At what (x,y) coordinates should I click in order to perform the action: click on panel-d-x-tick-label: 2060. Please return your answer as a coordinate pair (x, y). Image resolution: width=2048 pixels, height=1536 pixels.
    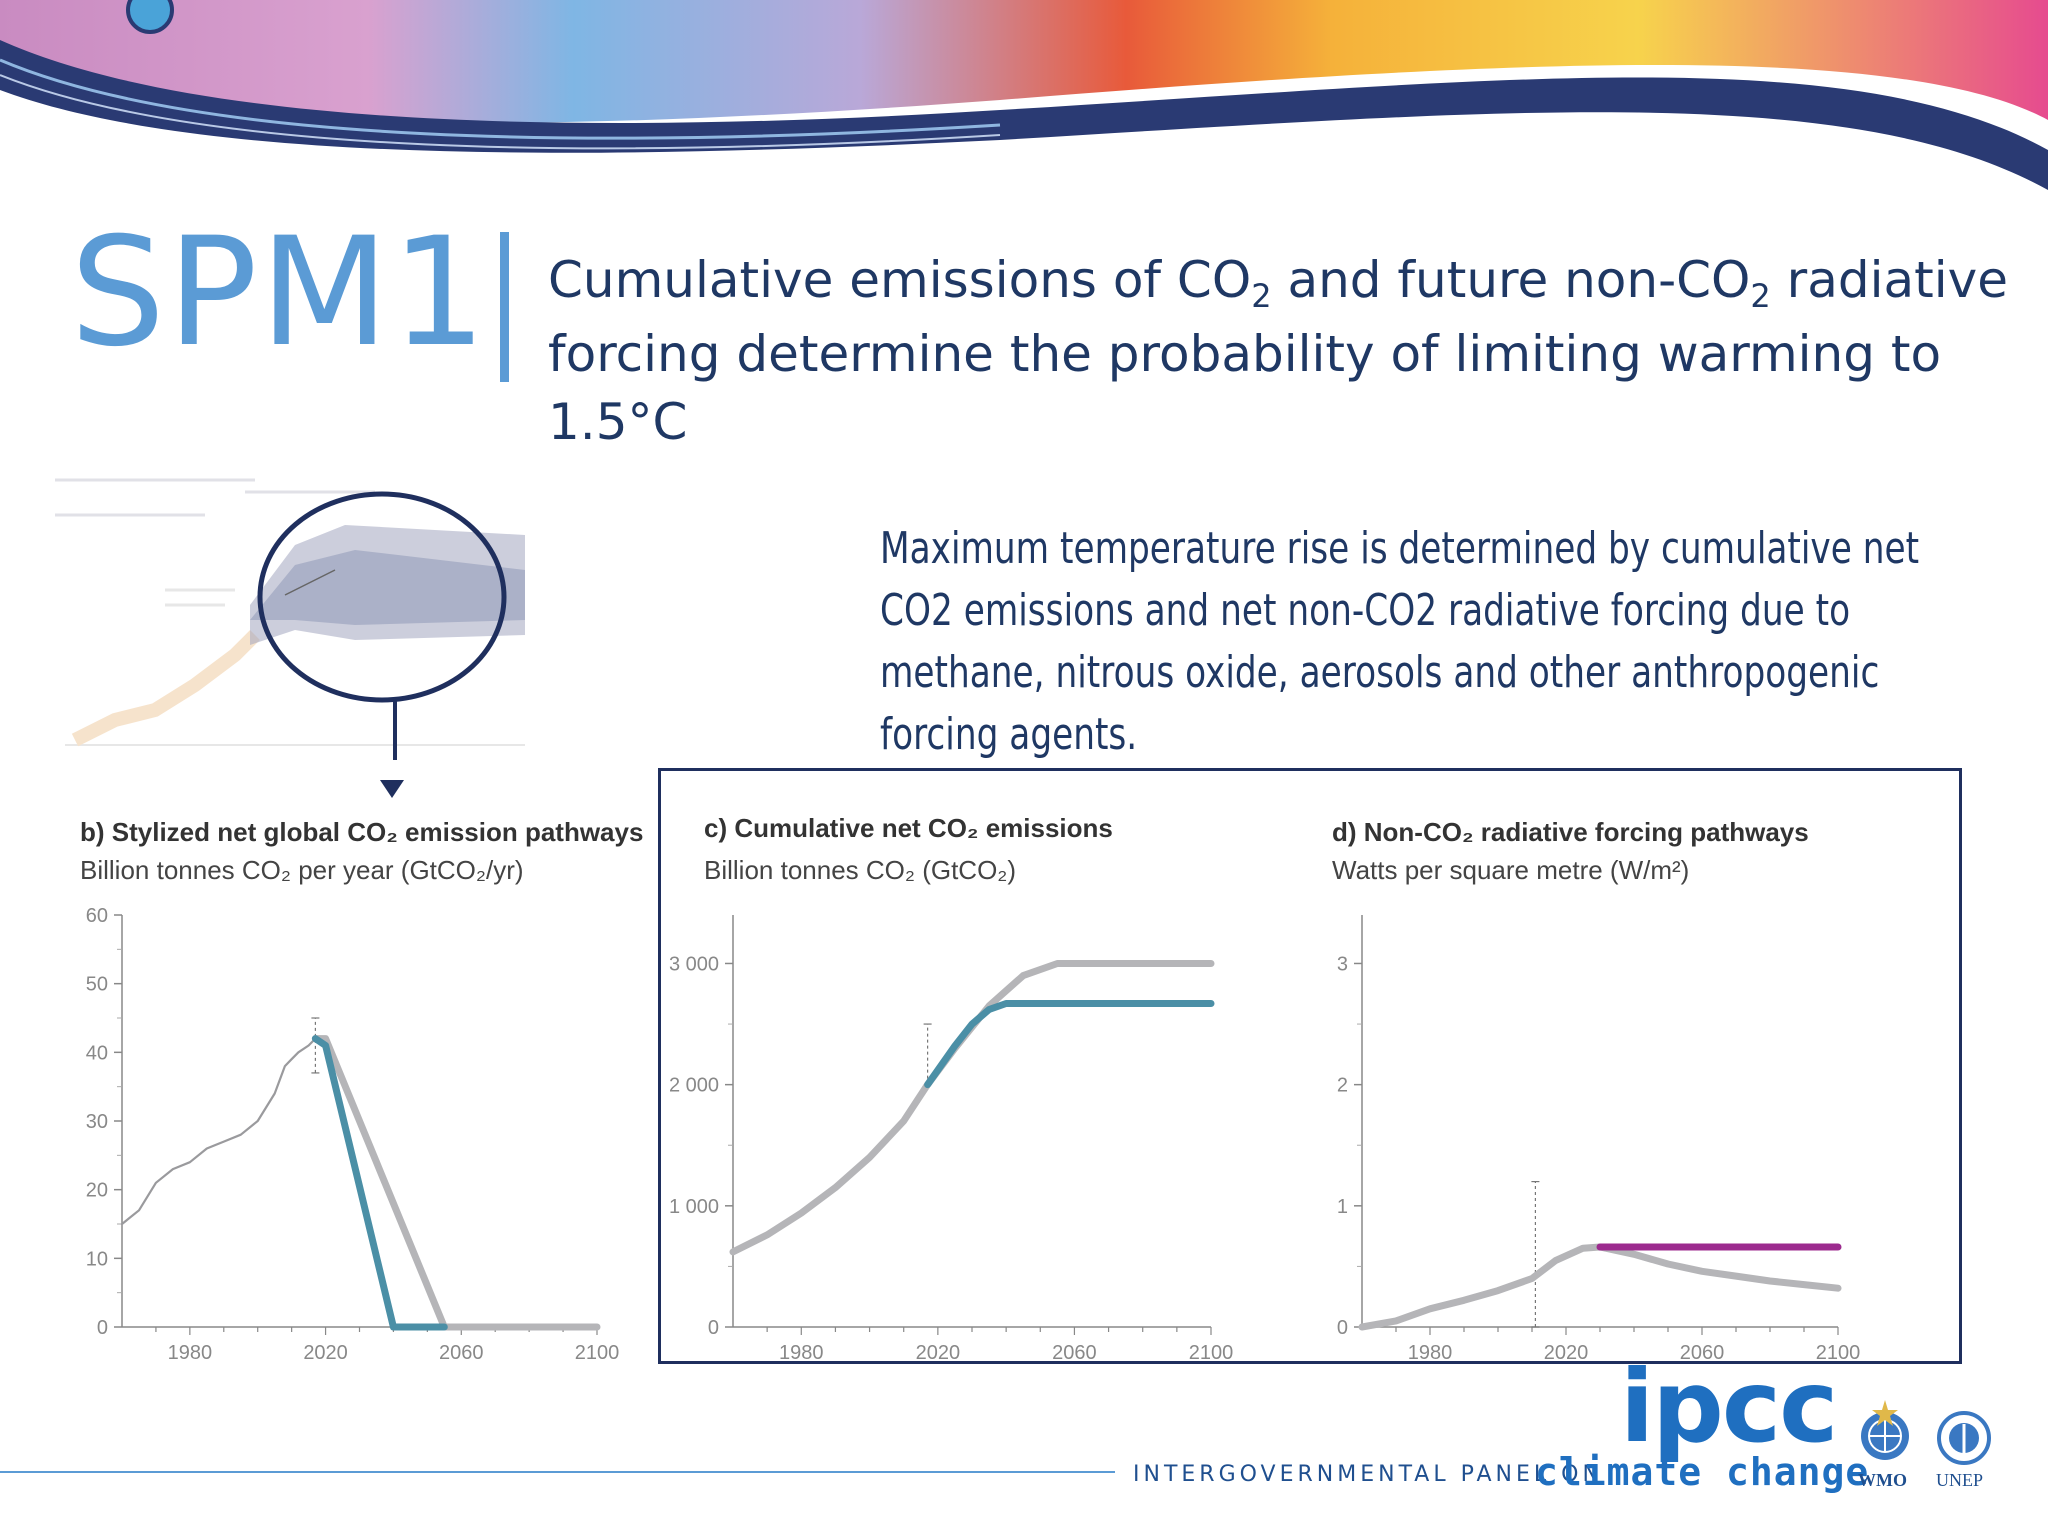
    Looking at the image, I should click on (1702, 1353).